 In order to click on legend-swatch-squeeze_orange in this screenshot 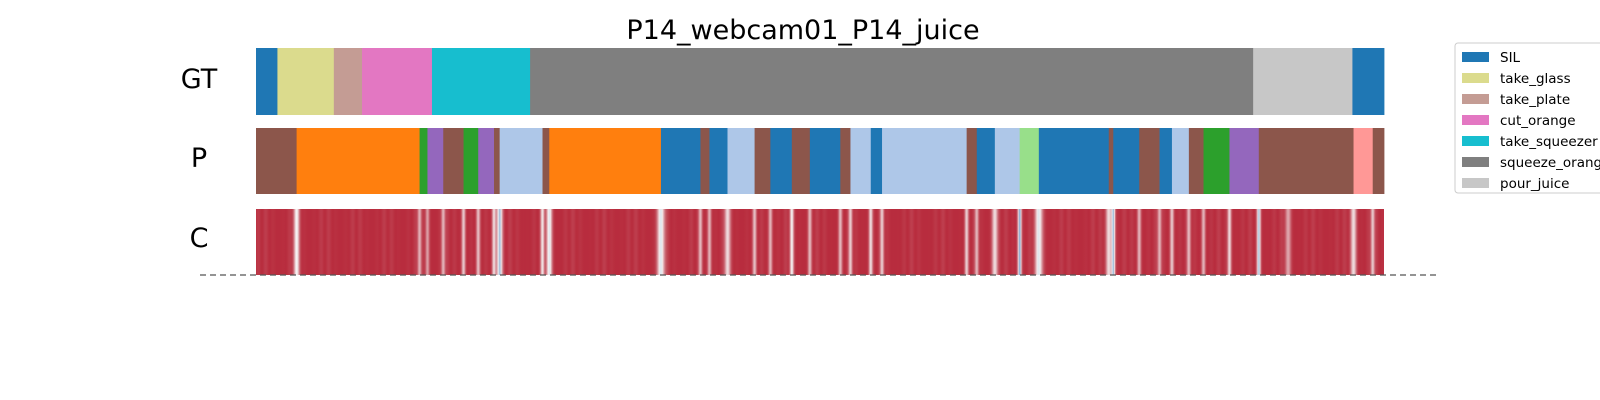, I will do `click(1475, 162)`.